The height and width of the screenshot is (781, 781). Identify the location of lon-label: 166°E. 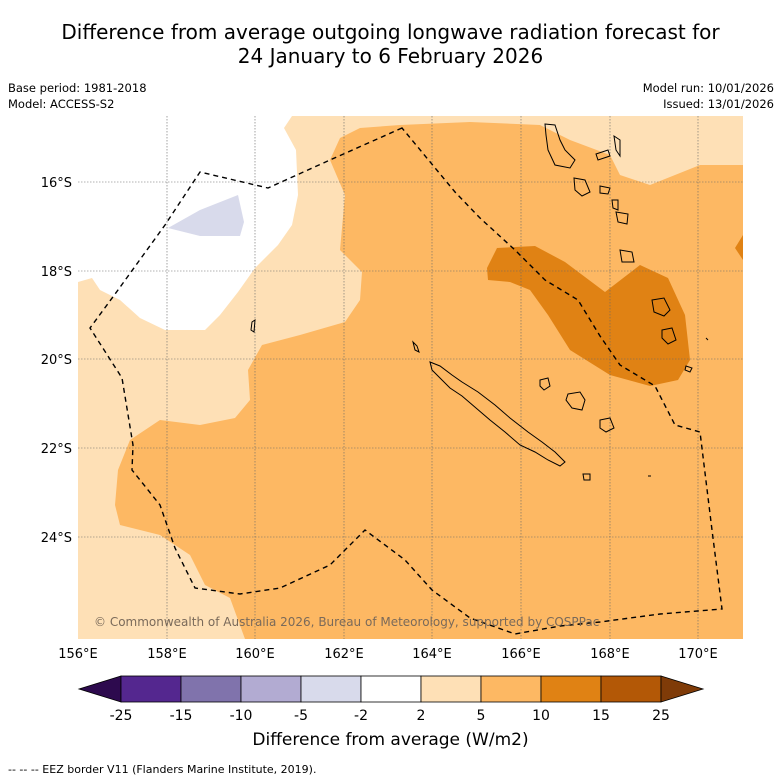
(521, 654).